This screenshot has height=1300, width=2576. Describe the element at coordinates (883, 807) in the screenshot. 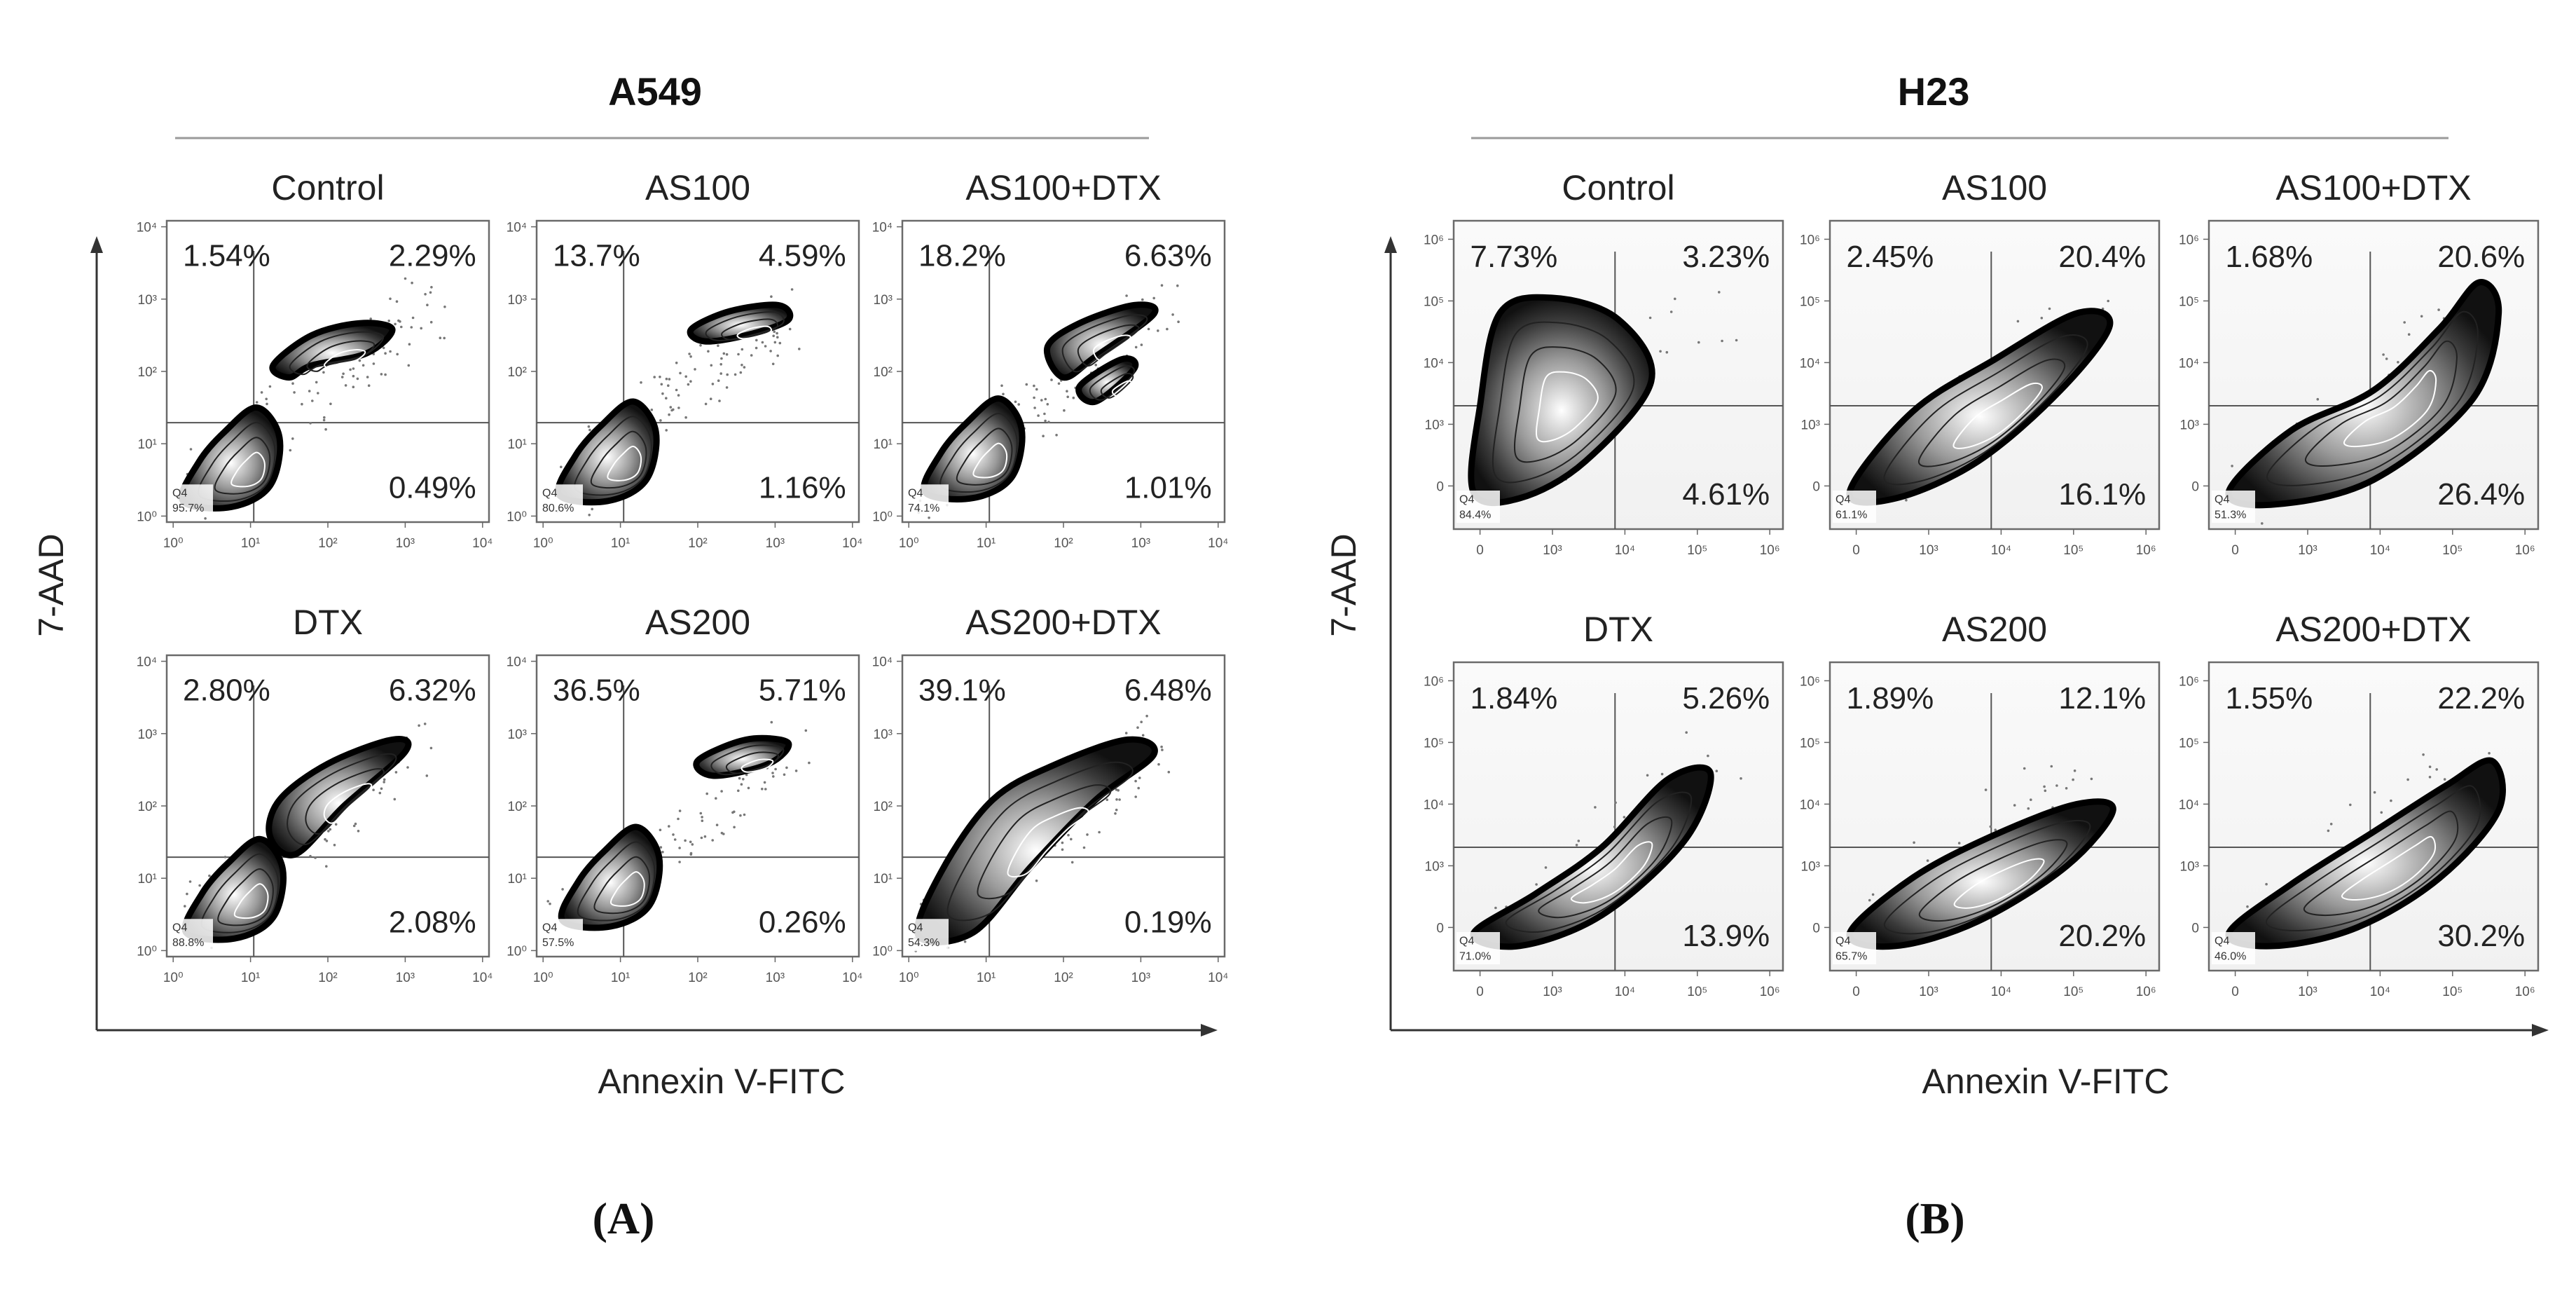

I see `y-tick-label: 10²` at that location.